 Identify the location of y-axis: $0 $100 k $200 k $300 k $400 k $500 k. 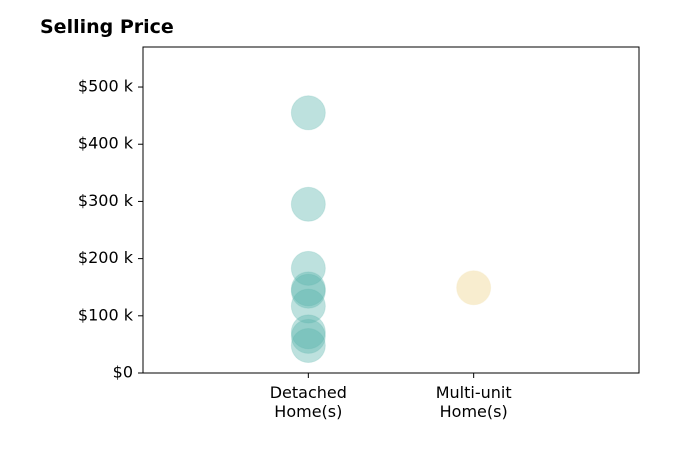
(110, 229).